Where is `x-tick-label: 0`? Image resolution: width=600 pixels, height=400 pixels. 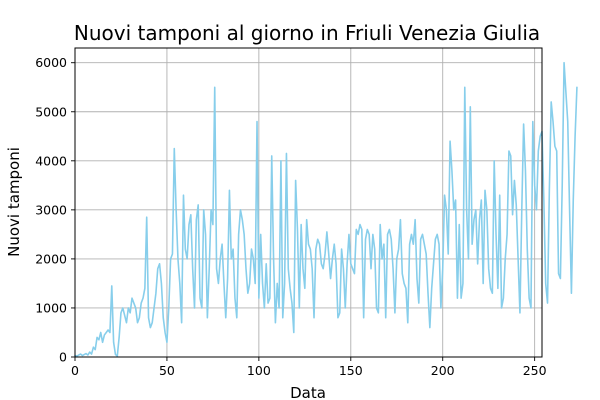 x-tick-label: 0 is located at coordinates (75, 370).